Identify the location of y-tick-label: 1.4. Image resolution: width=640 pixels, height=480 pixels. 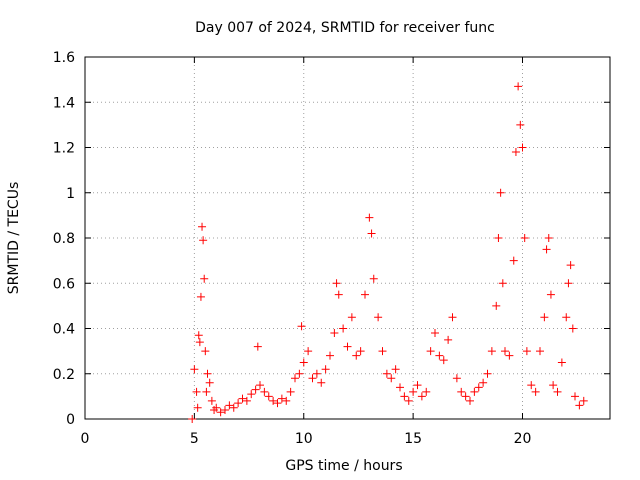
(64, 103).